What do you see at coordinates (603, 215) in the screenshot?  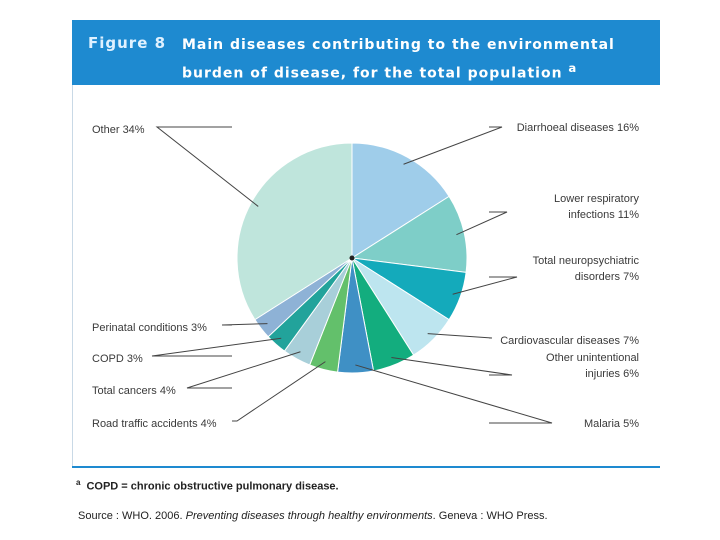 I see `slice-label-line: infections 11%` at bounding box center [603, 215].